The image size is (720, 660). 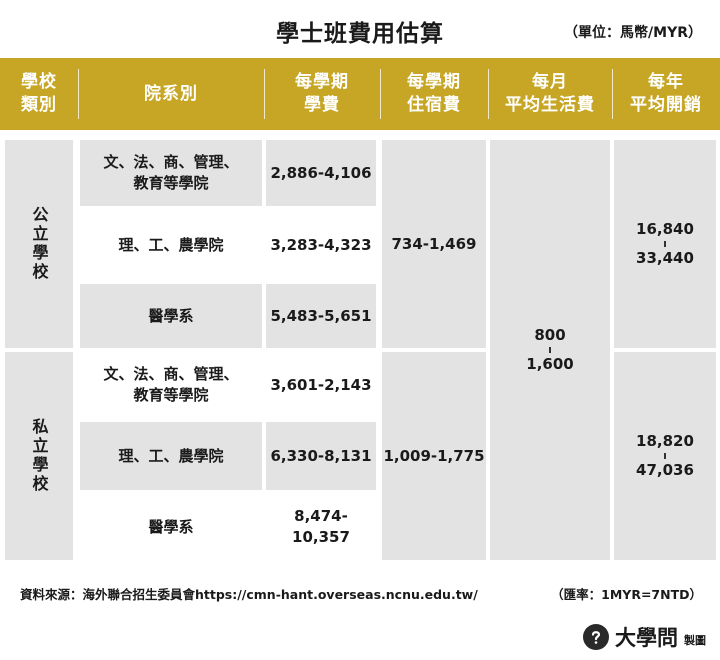 What do you see at coordinates (633, 33) in the screenshot?
I see `unit-label: （單位：馬幣/MYR）` at bounding box center [633, 33].